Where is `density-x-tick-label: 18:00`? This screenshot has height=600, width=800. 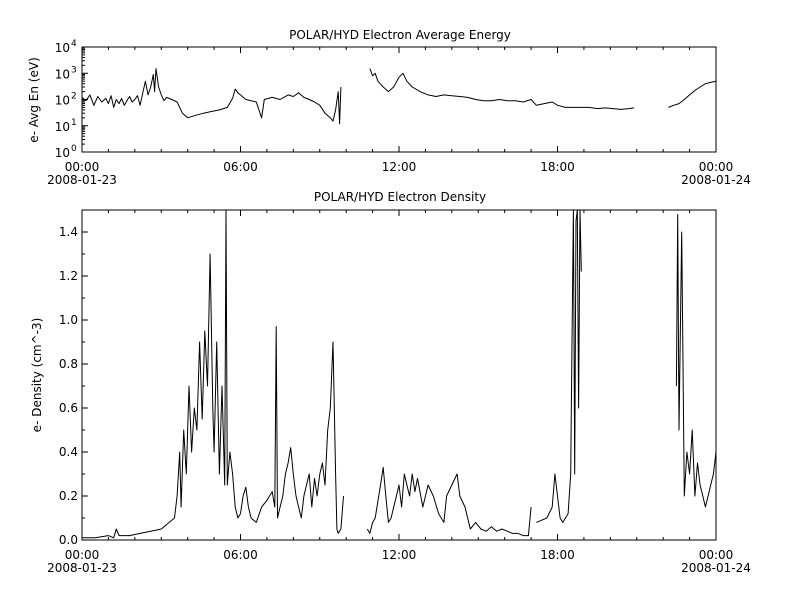
density-x-tick-label: 18:00 is located at coordinates (557, 555).